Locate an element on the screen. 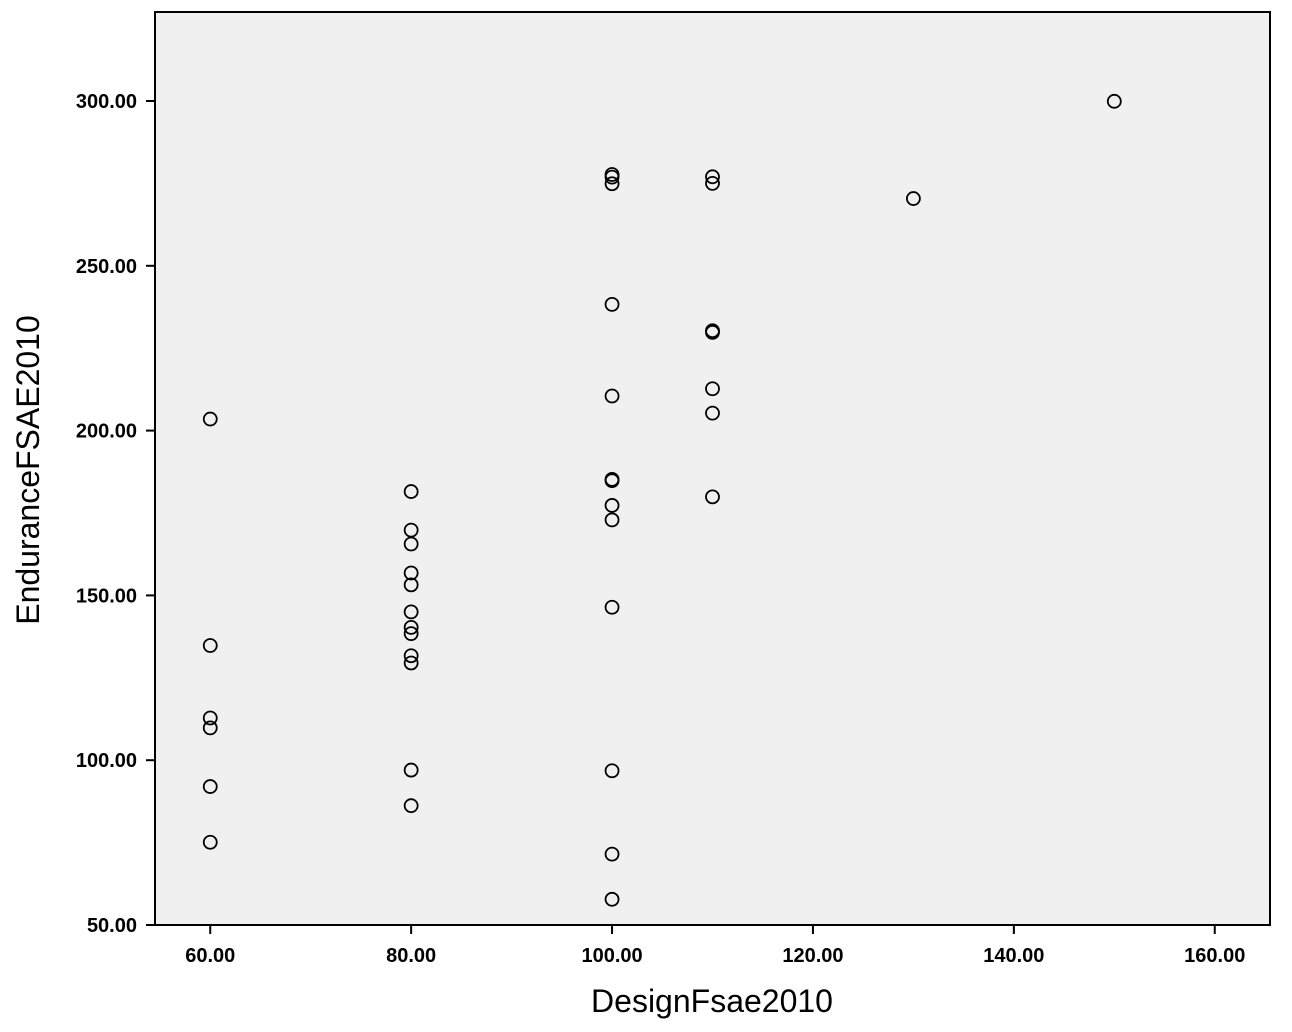 The width and height of the screenshot is (1292, 1032). x-tick-label: 60.00 is located at coordinates (210, 956).